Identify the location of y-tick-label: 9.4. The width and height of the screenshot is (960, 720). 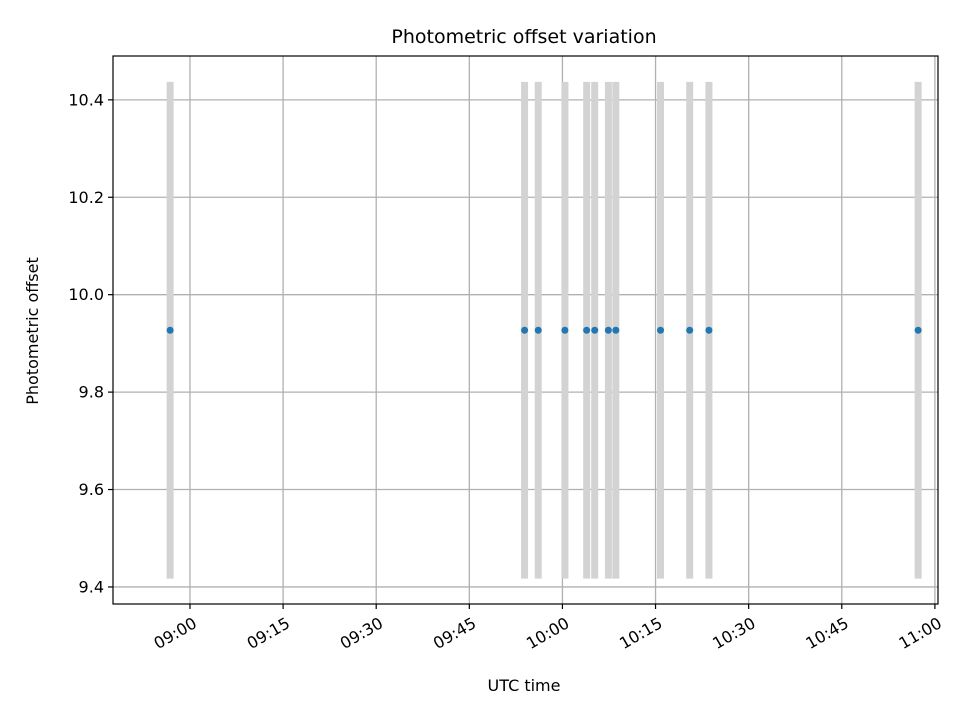
(91, 586).